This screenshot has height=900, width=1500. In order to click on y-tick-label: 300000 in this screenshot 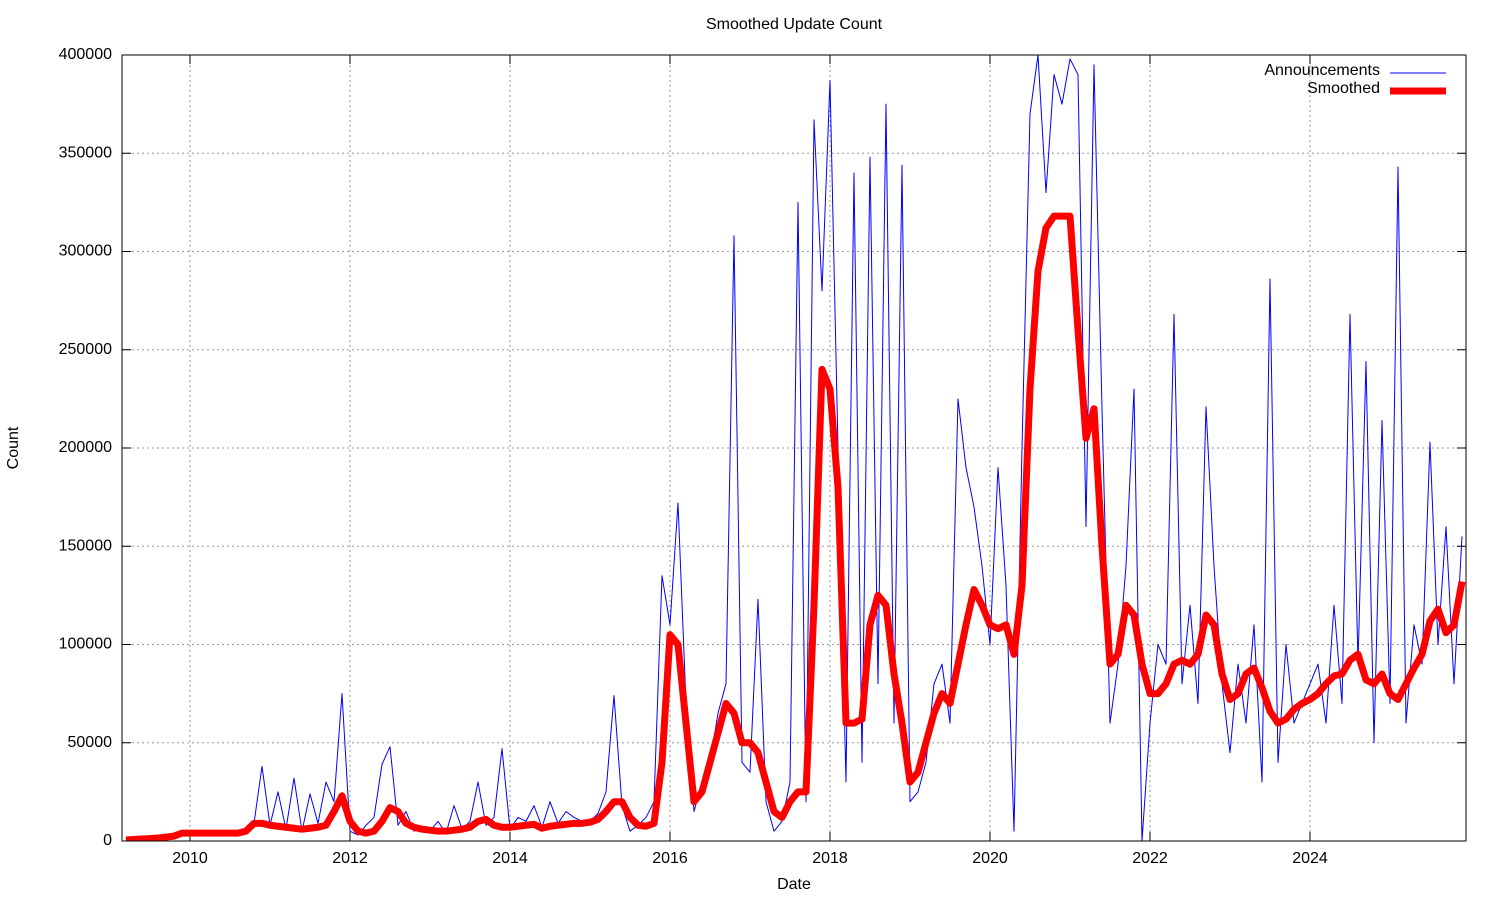, I will do `click(85, 251)`.